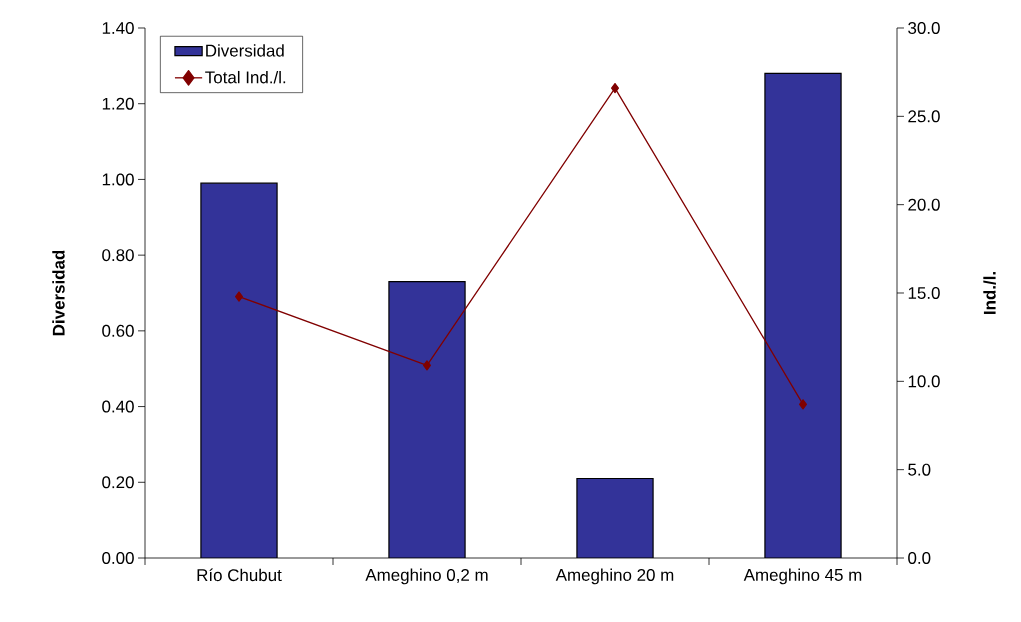  What do you see at coordinates (118, 179) in the screenshot?
I see `y-tick-label: 1.00` at bounding box center [118, 179].